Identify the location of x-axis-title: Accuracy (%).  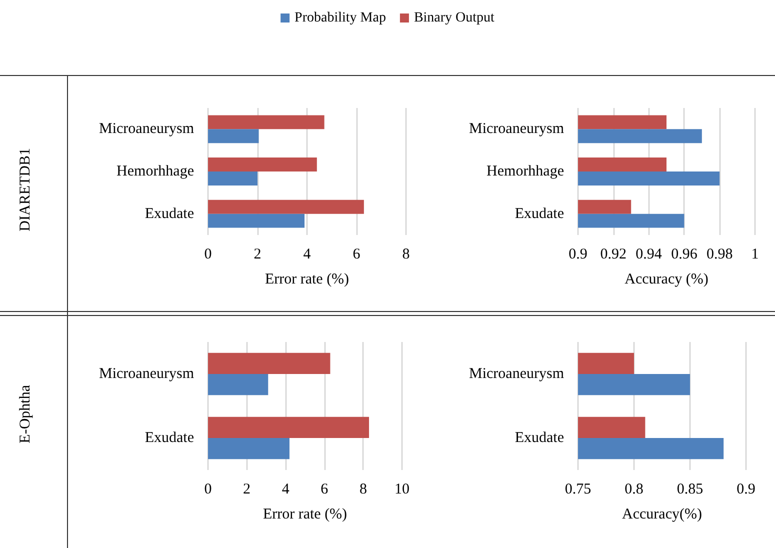
(666, 280).